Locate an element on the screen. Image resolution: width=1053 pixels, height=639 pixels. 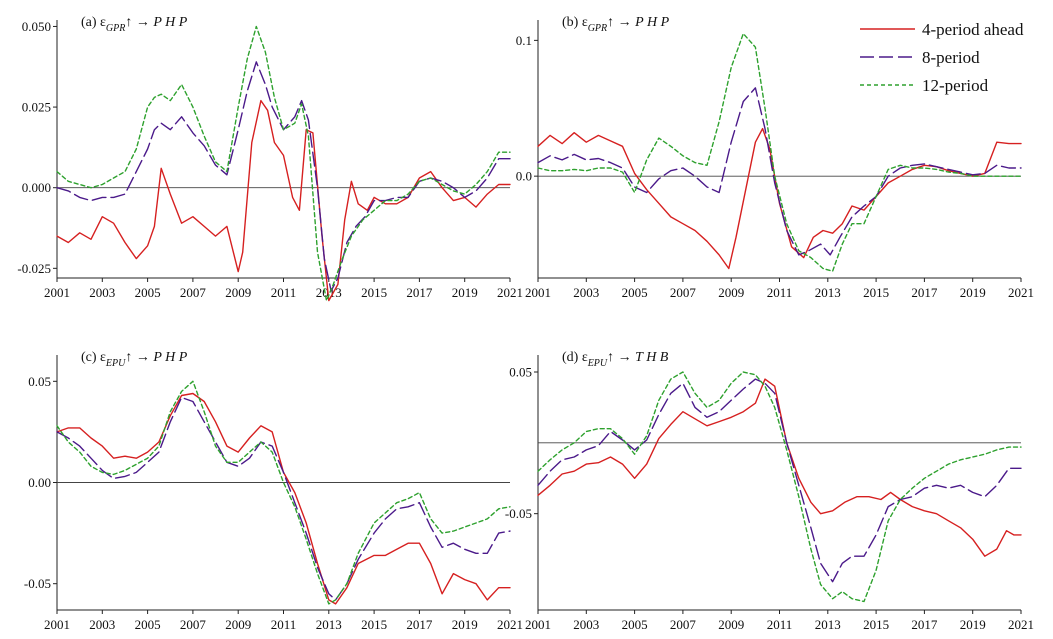
panel-title: (c) εEPU↑ → P H P is located at coordinates (134, 359).